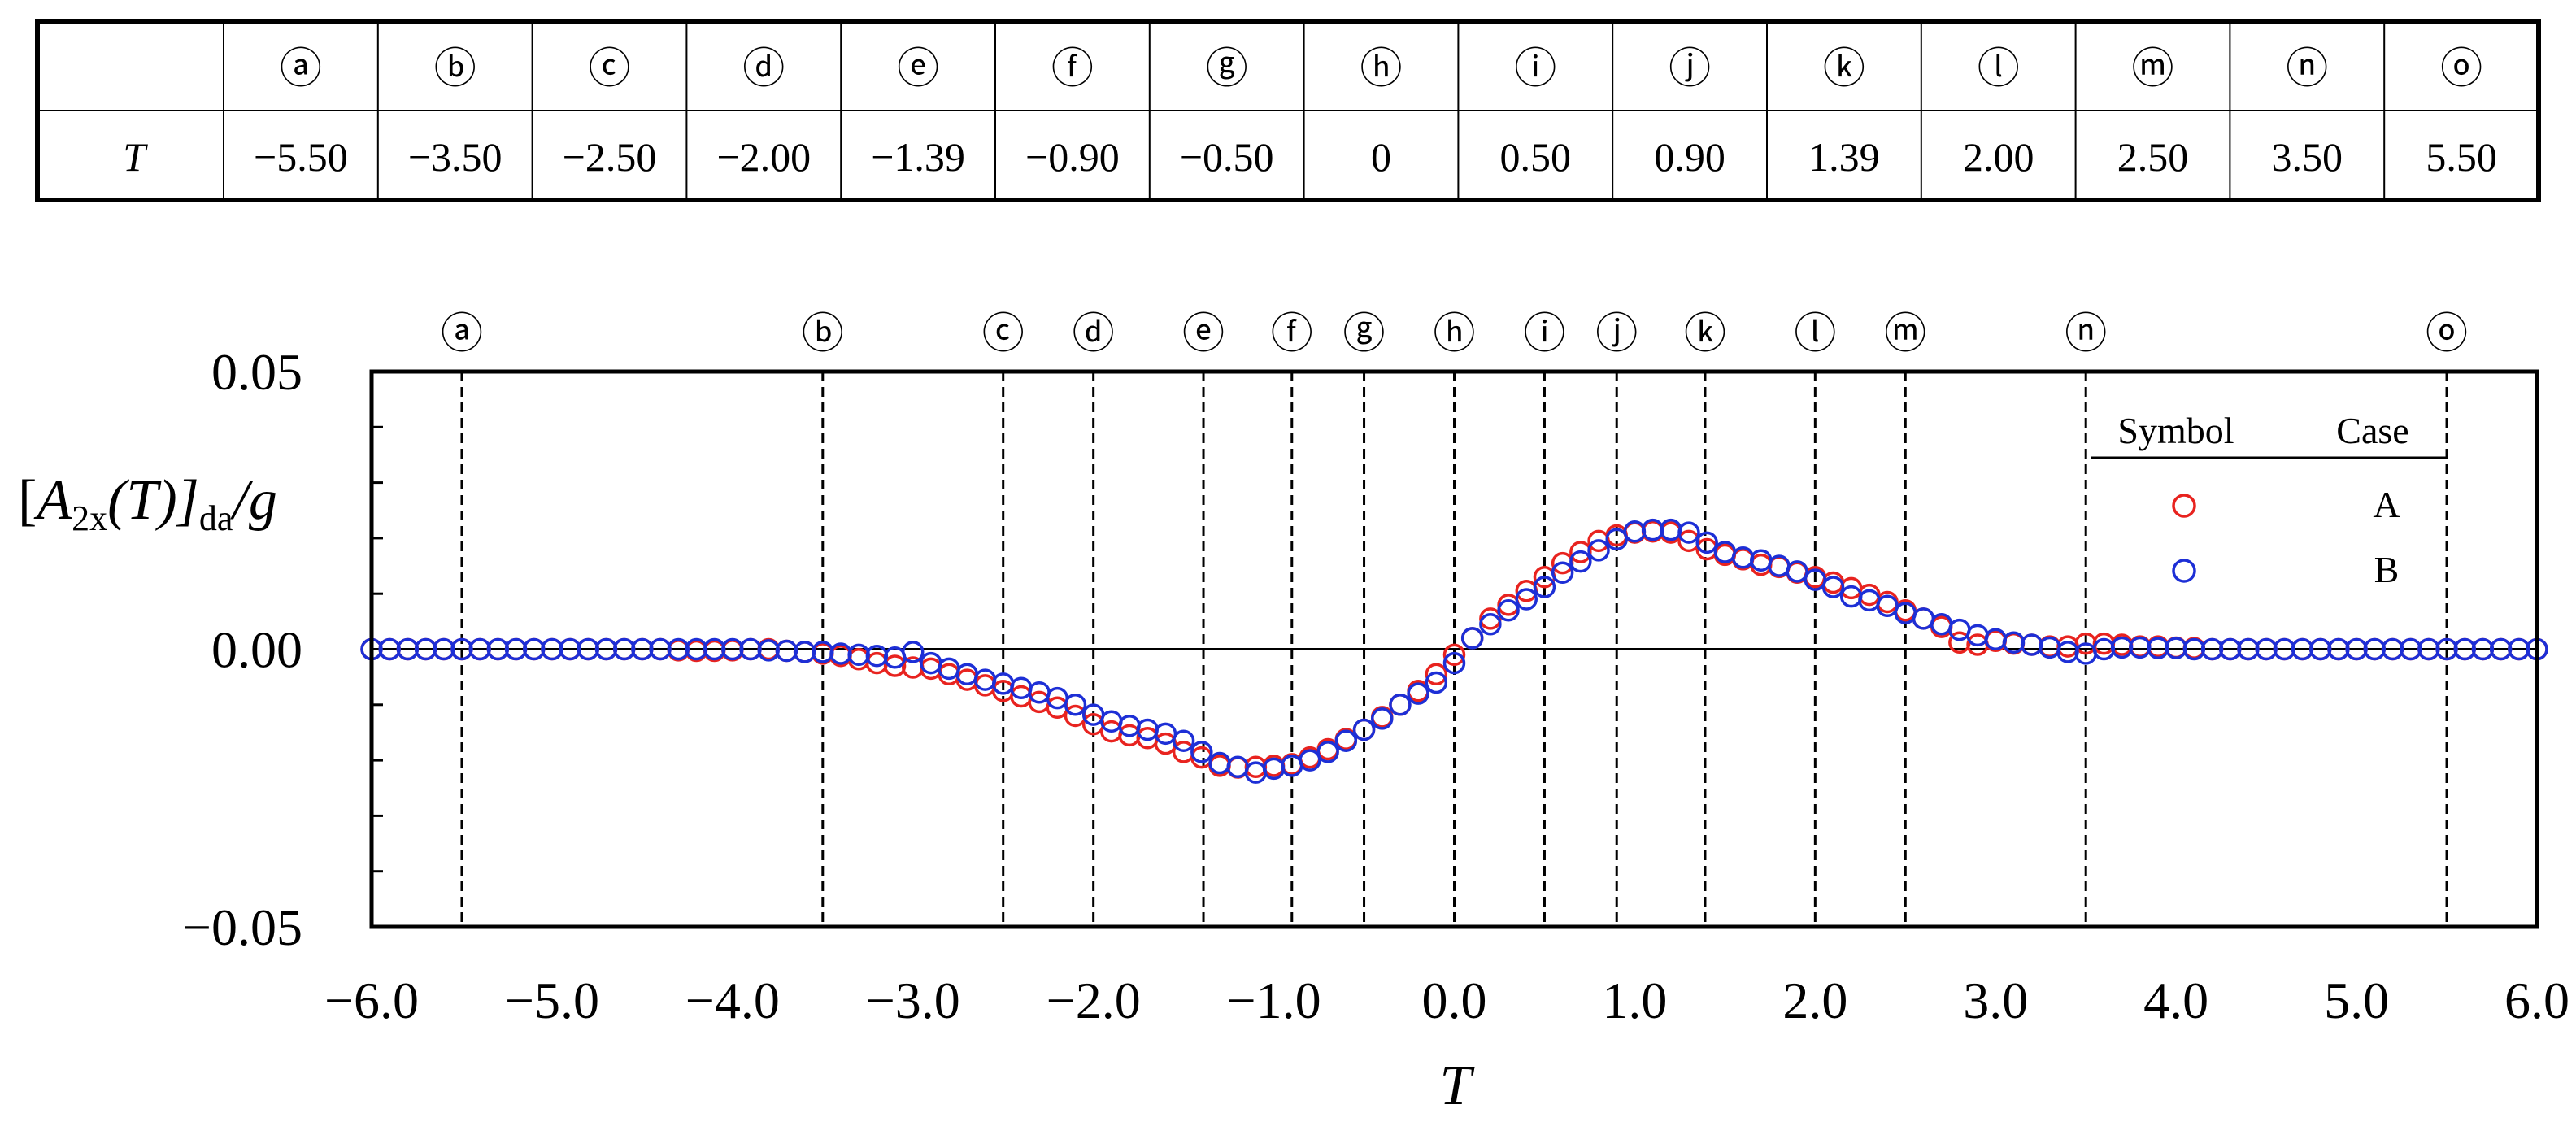 This screenshot has height=1122, width=2576. I want to click on x-tick-label: 6.0, so click(2537, 1000).